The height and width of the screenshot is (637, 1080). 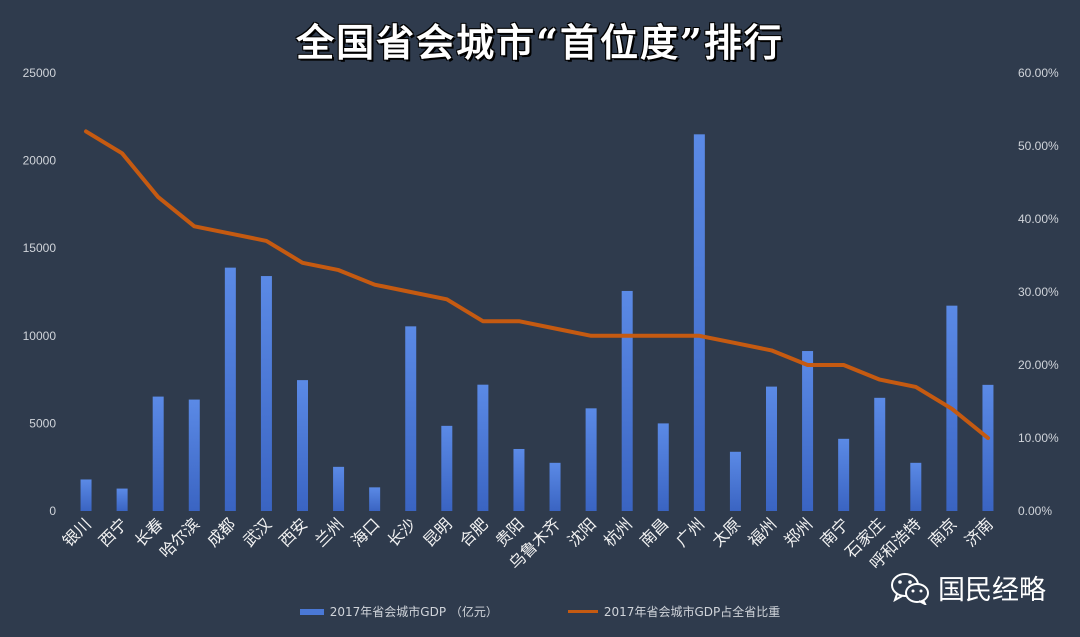 I want to click on right-tick-label: 50.00%, so click(x=1038, y=146).